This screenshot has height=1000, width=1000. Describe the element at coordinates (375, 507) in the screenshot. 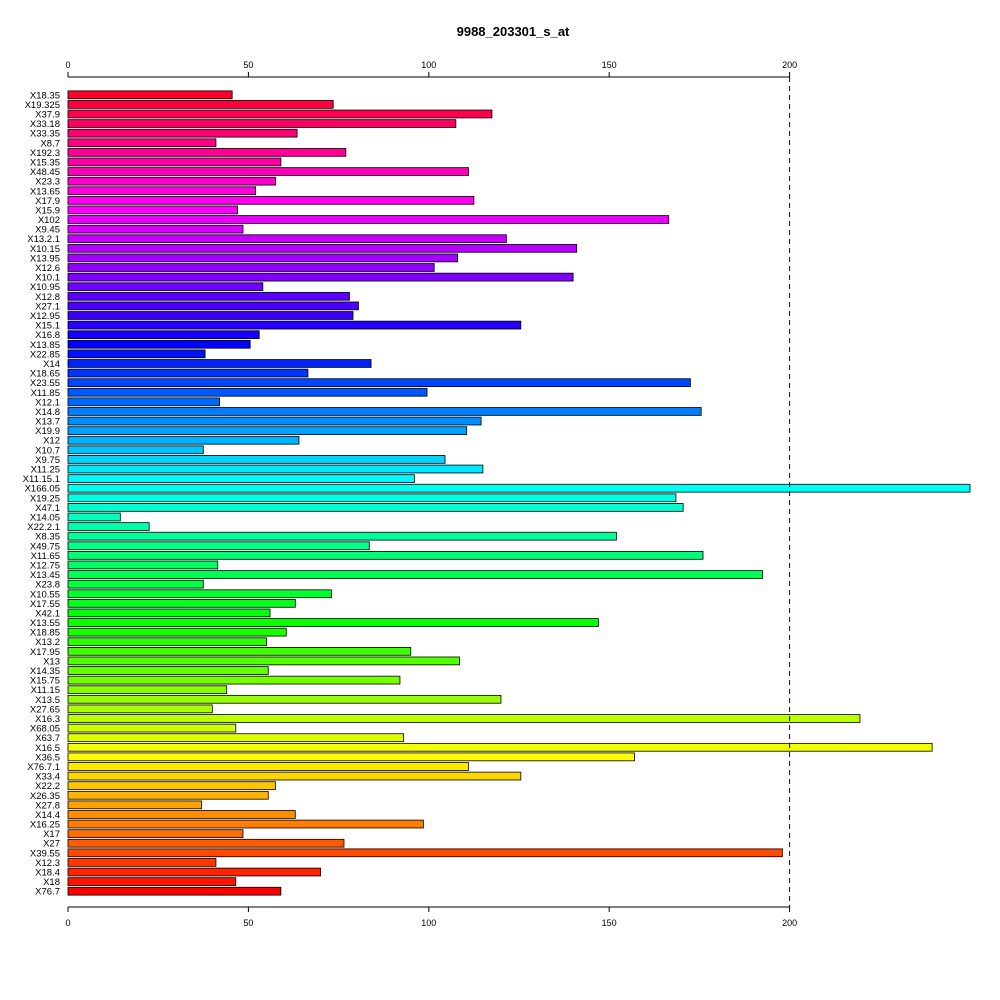

I see `bar-X47.1` at that location.